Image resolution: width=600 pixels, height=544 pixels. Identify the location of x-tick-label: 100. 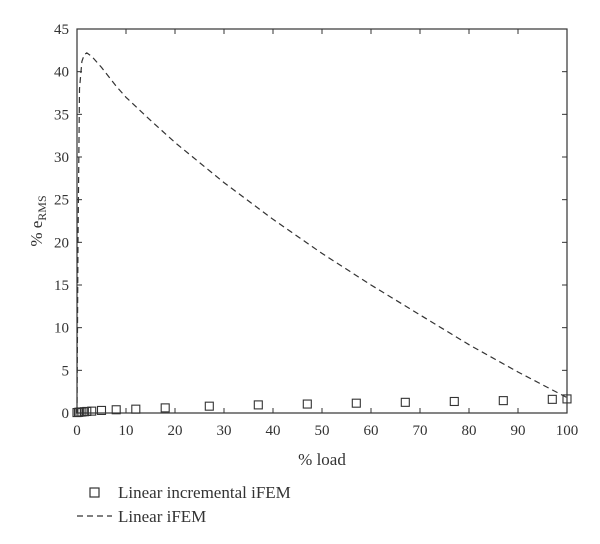
(567, 431).